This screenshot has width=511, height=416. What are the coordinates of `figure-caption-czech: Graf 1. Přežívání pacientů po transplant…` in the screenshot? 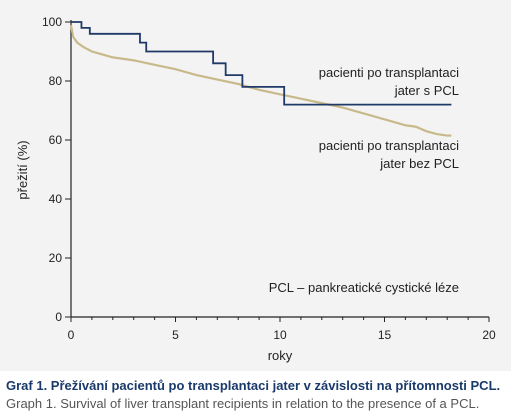 It's located at (253, 385).